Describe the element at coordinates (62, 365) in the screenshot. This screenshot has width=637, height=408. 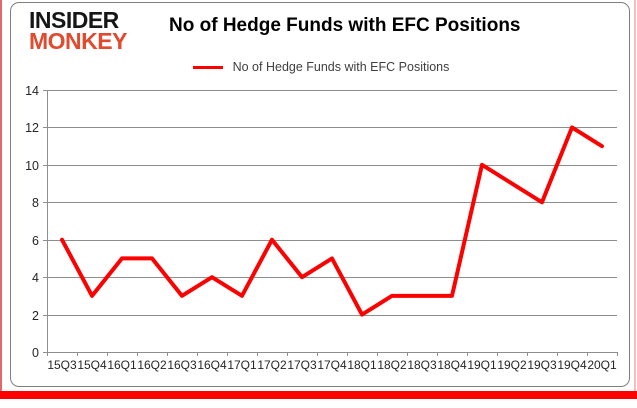
I see `x-tick-label: 15Q3` at that location.